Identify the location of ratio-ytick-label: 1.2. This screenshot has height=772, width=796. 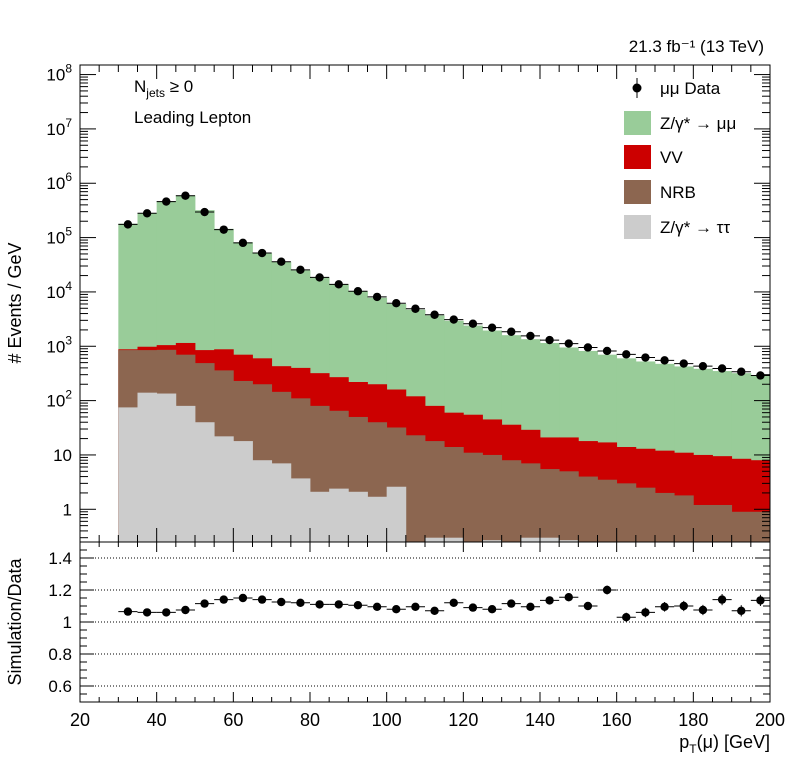
(60, 590).